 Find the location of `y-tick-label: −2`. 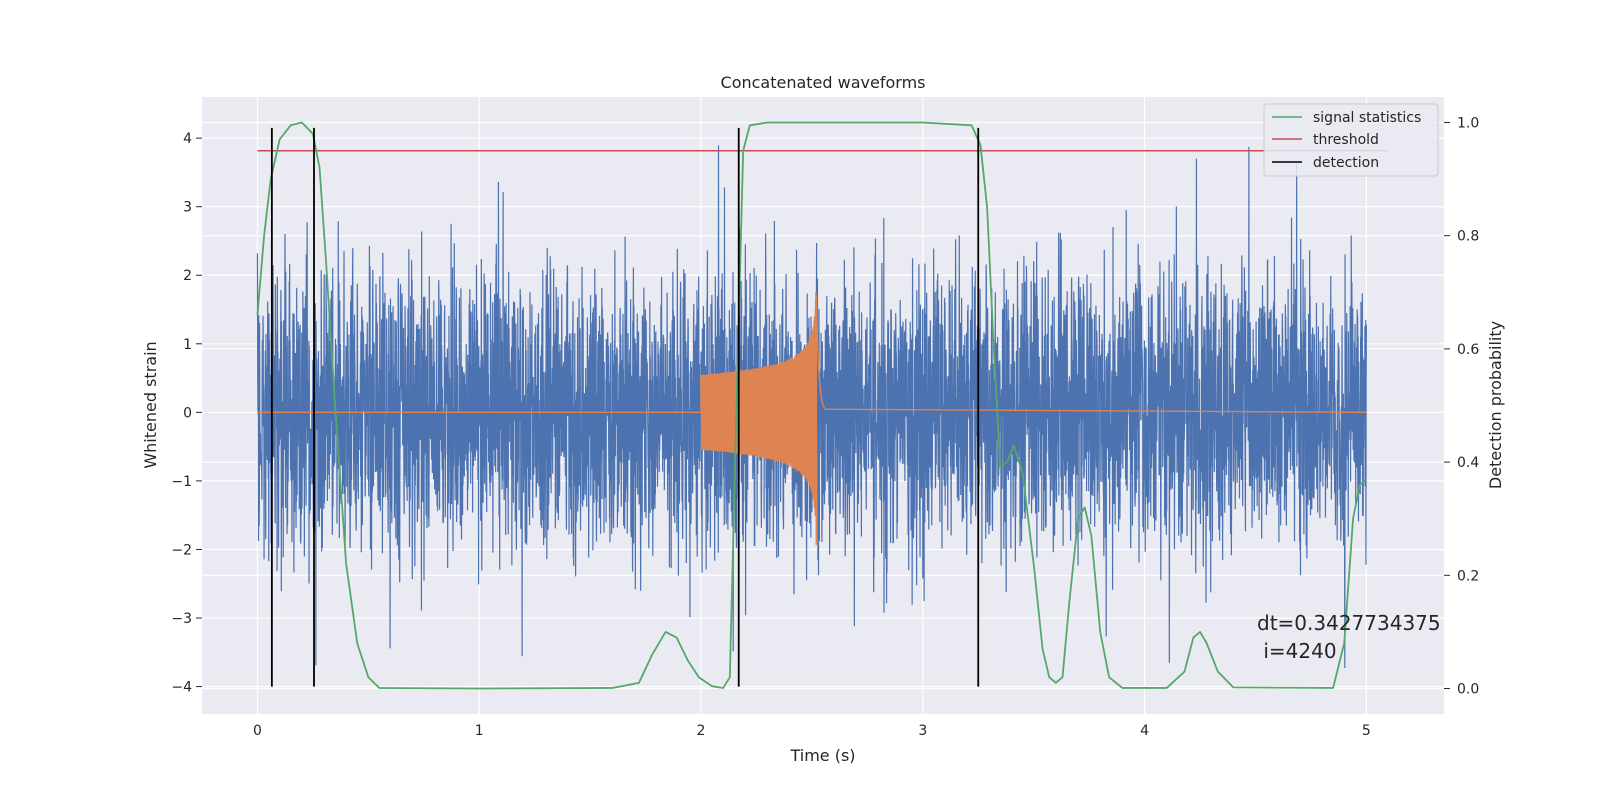

y-tick-label: −2 is located at coordinates (181, 550).